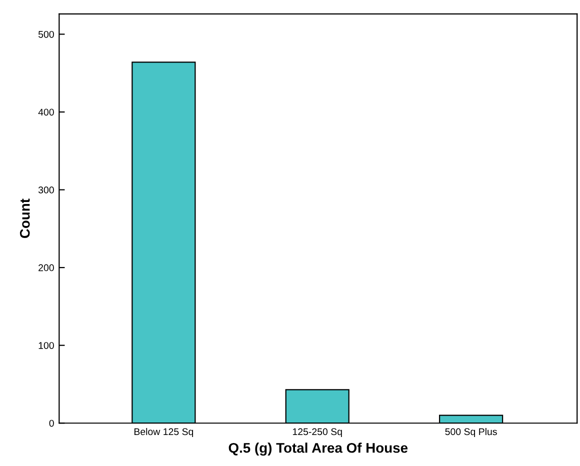 Image resolution: width=580 pixels, height=466 pixels. What do you see at coordinates (46, 34) in the screenshot?
I see `y-tick-label: 500` at bounding box center [46, 34].